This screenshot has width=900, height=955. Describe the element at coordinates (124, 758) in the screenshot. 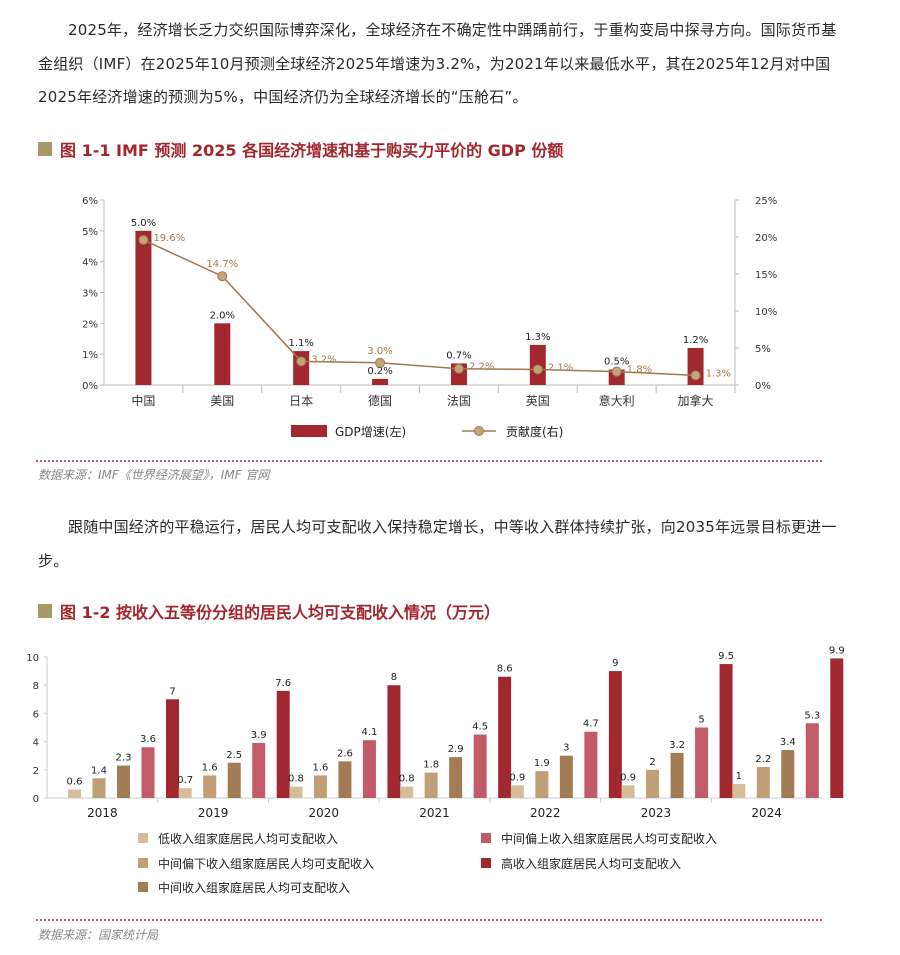

I see `income-value-label: 2.3` at that location.